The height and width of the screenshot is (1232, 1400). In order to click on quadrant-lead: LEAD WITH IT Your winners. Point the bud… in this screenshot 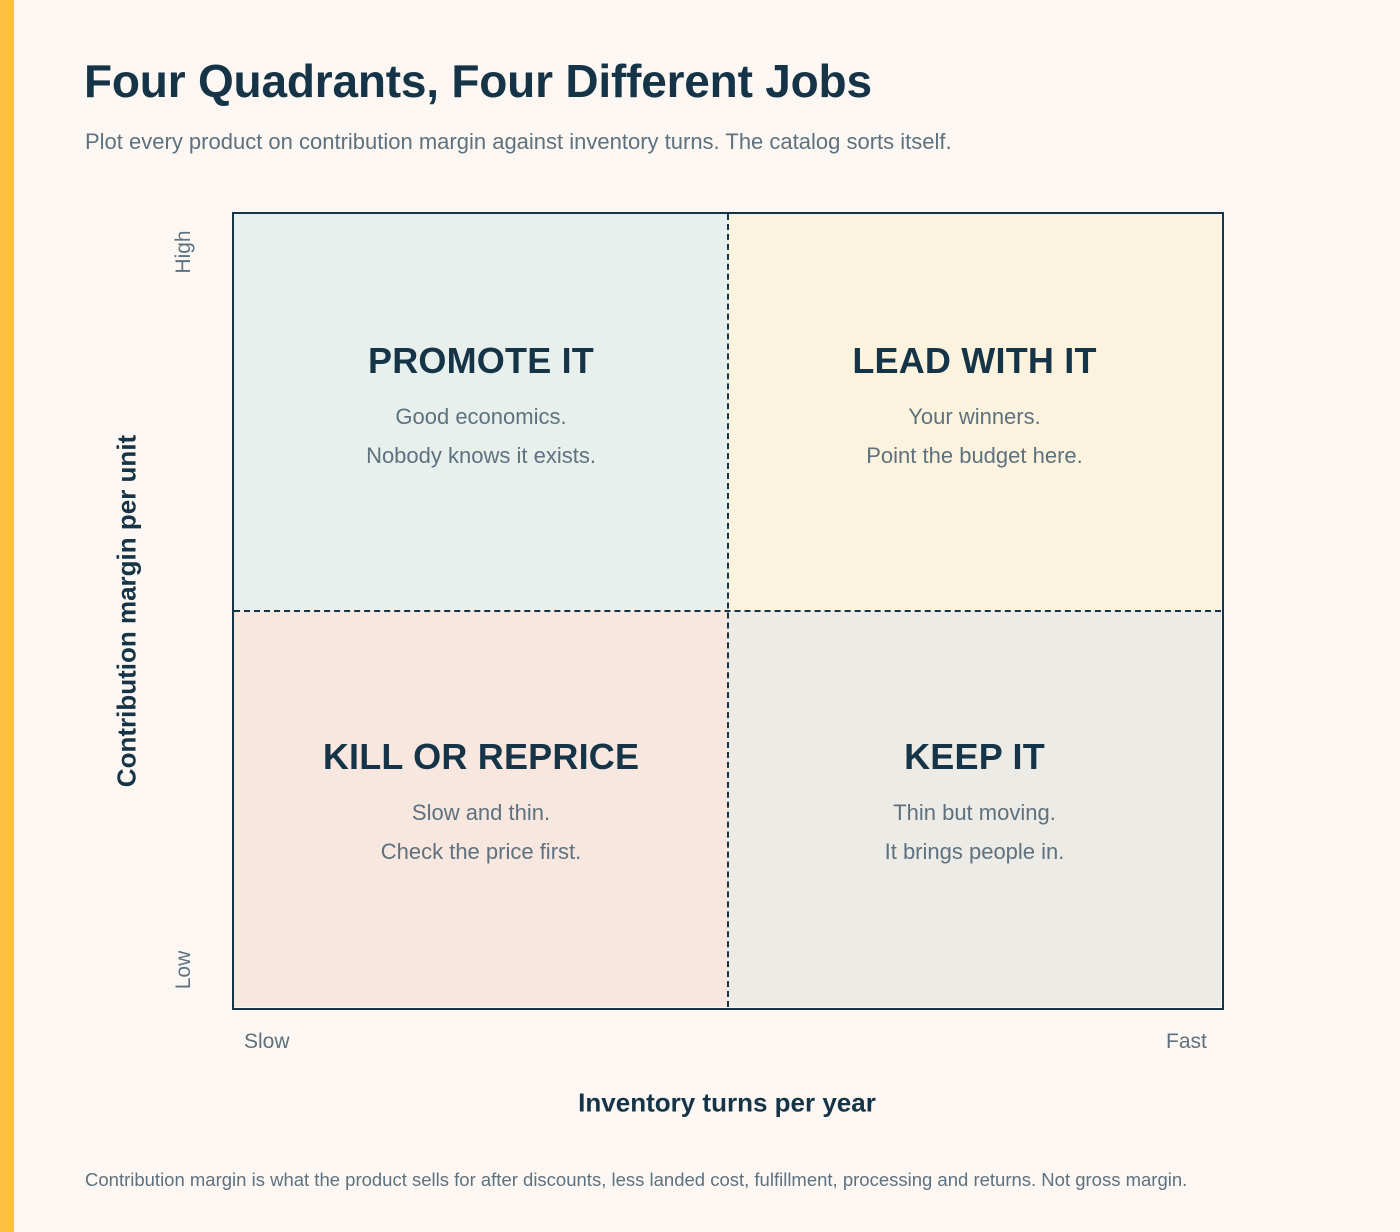, I will do `click(974, 412)`.